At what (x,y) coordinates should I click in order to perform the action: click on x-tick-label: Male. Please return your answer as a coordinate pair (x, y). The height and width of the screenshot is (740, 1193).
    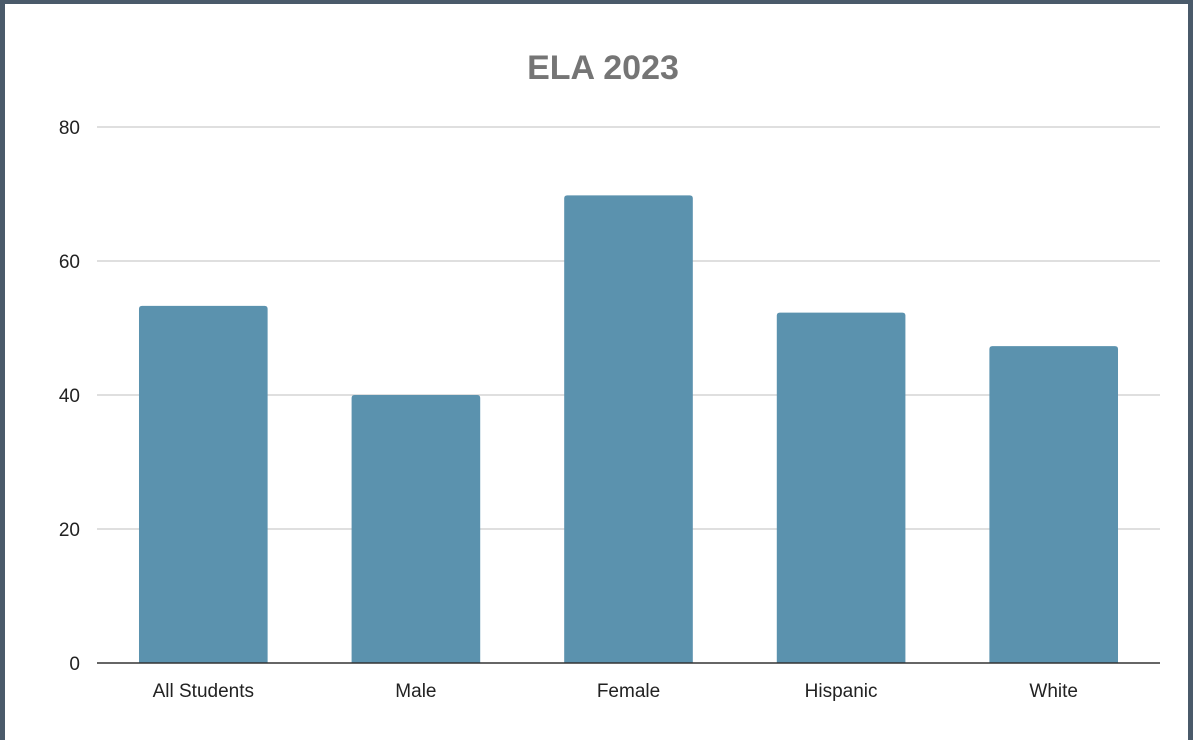
    Looking at the image, I should click on (415, 691).